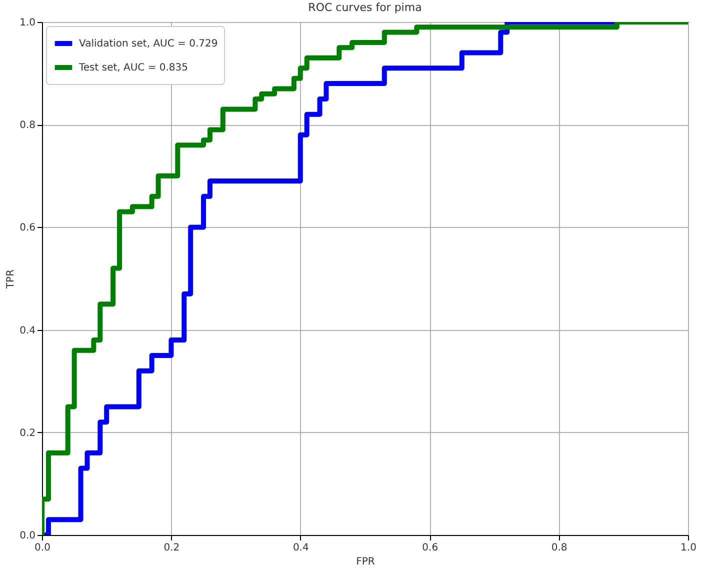 Image resolution: width=708 pixels, height=571 pixels. I want to click on x-tick-label: 0.4, so click(300, 548).